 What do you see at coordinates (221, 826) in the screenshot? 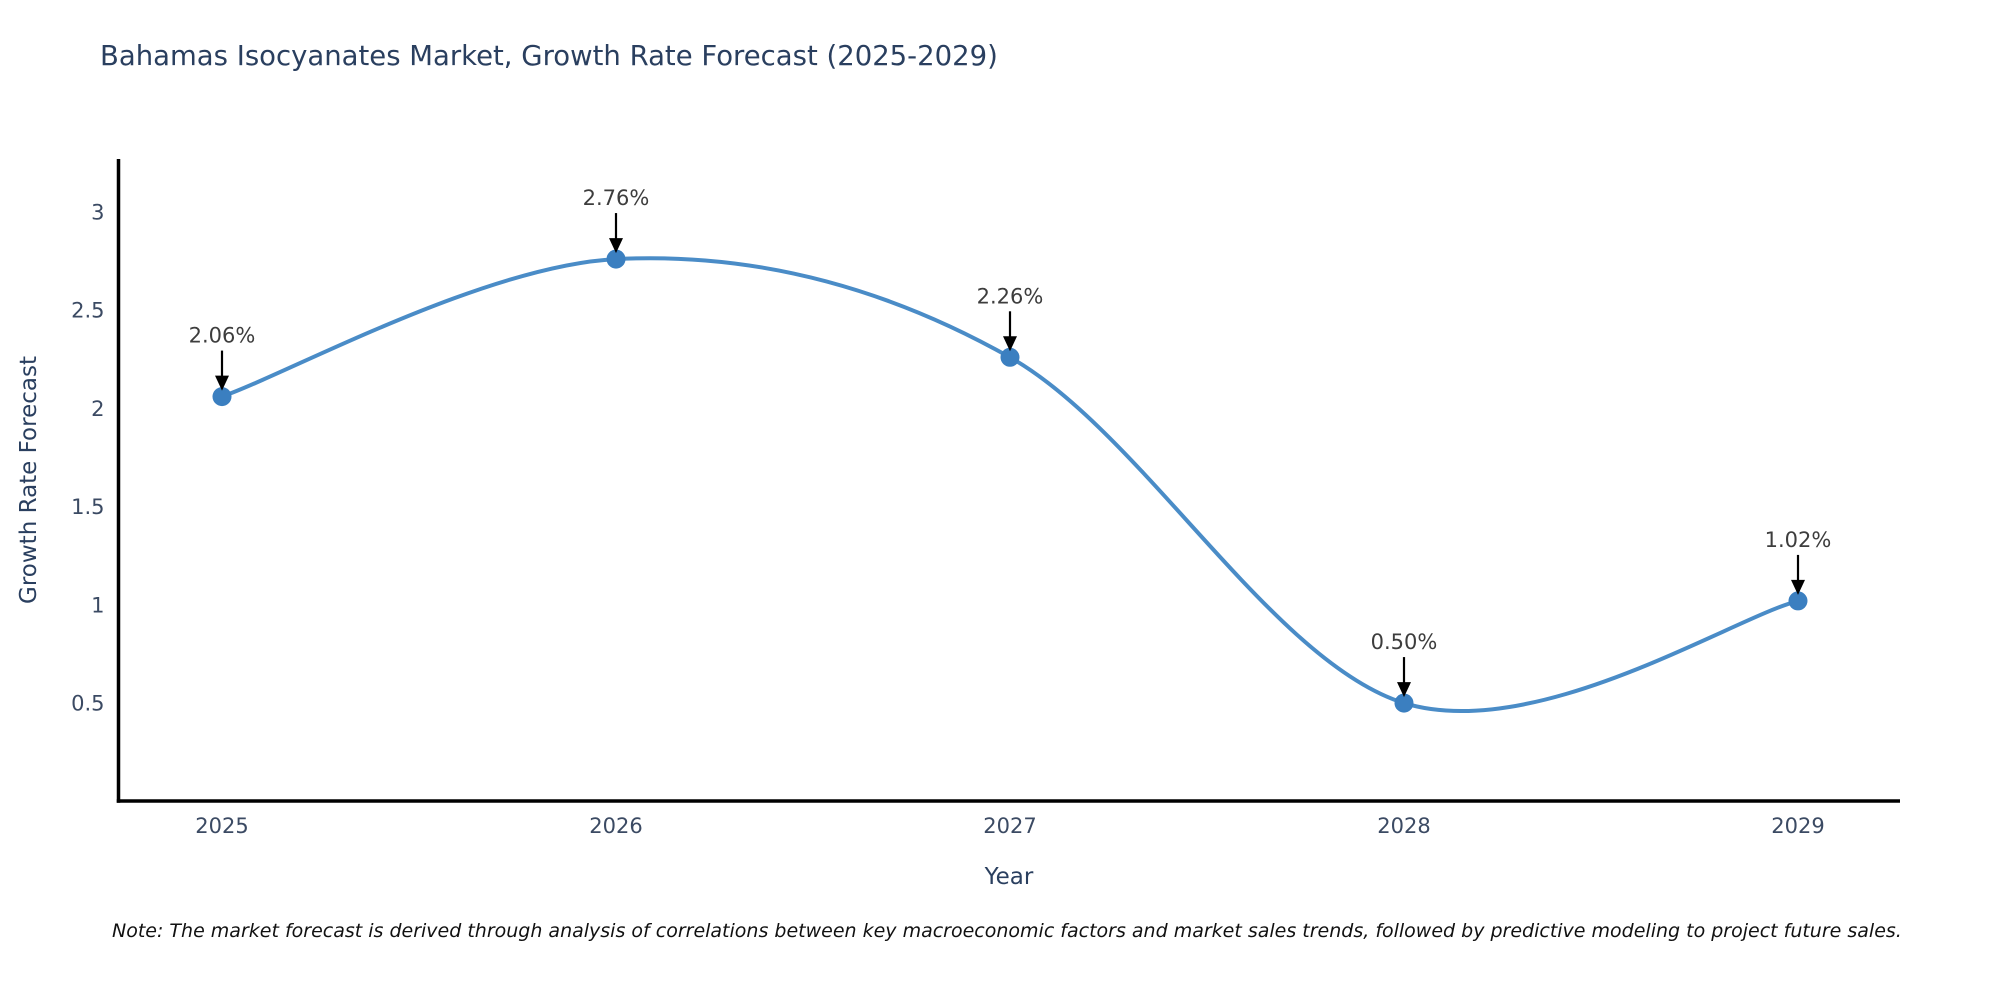
I see `x-tick-label: 2025` at bounding box center [221, 826].